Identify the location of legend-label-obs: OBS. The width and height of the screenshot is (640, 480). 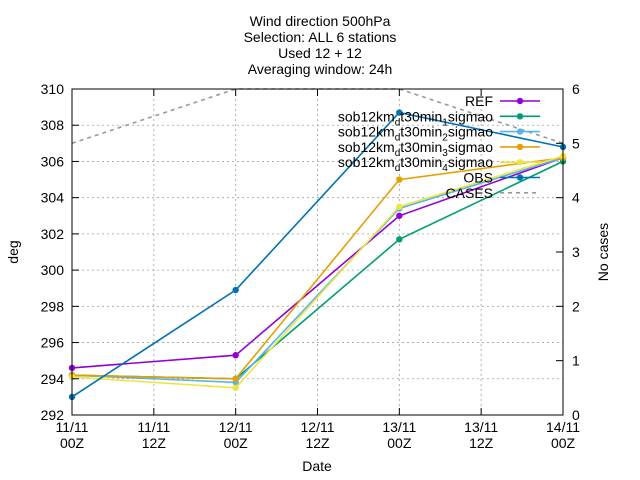
(478, 178).